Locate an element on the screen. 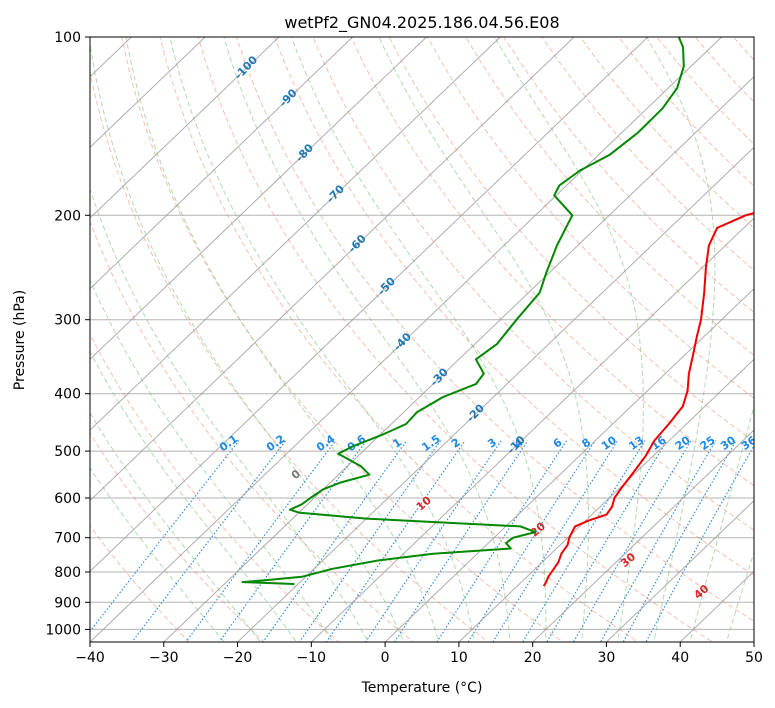 Image resolution: width=775 pixels, height=708 pixels. mixing-ratio-label: 30 is located at coordinates (728, 443).